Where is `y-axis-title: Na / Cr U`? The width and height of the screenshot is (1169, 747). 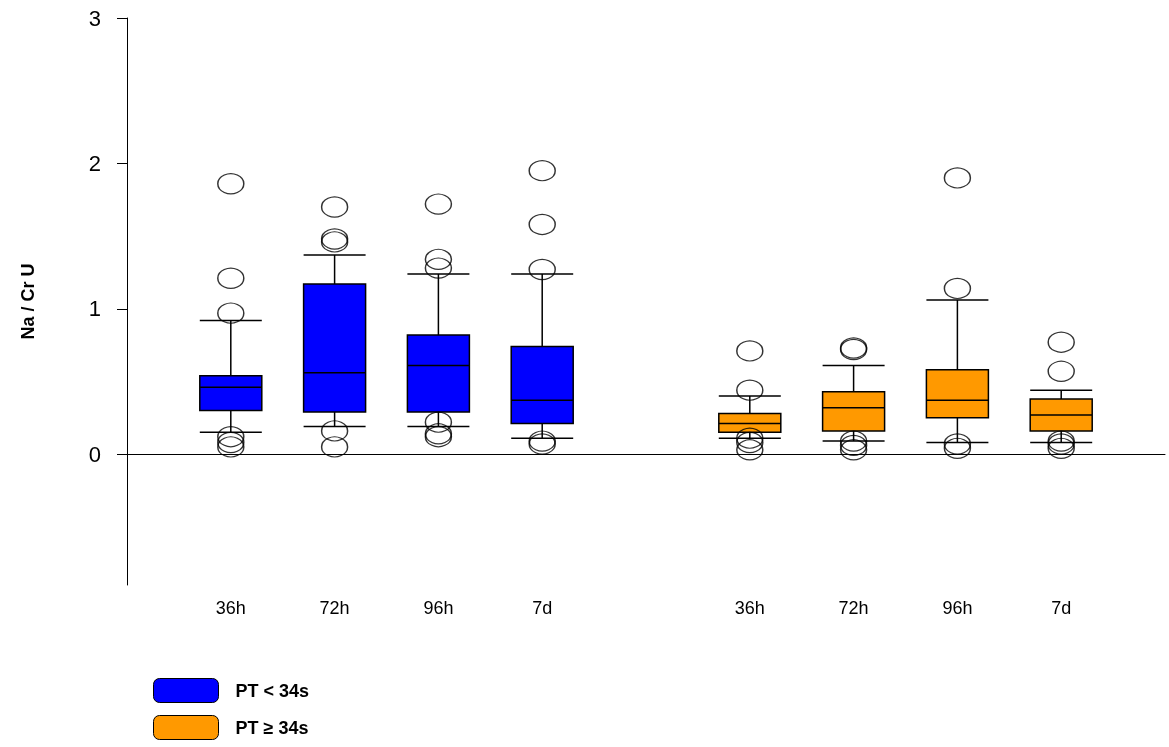
y-axis-title: Na / Cr U is located at coordinates (28, 301).